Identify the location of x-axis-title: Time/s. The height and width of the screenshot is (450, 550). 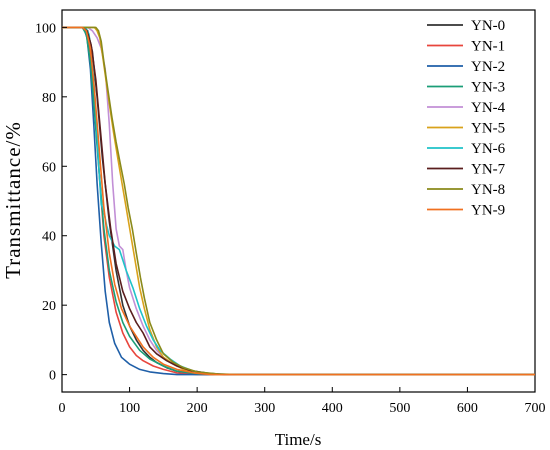
(298, 439).